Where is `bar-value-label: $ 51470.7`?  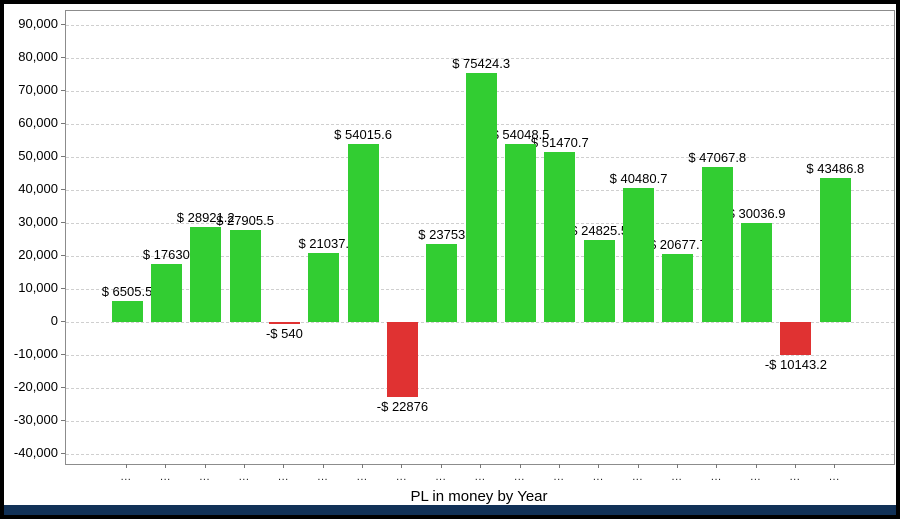
bar-value-label: $ 51470.7 is located at coordinates (559, 143).